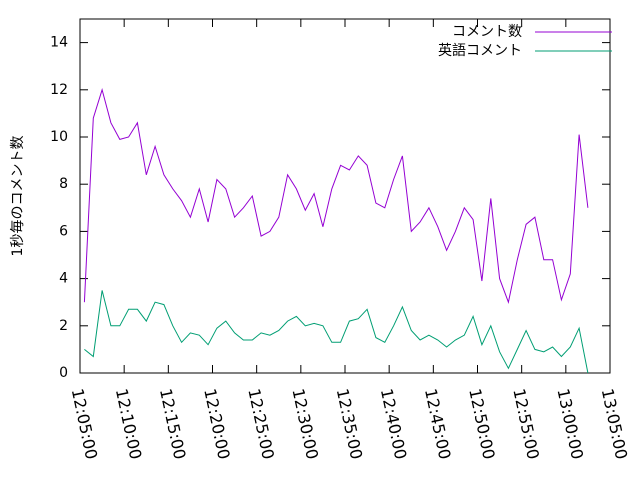  Describe the element at coordinates (63, 279) in the screenshot. I see `y-tick-label: 4` at that location.